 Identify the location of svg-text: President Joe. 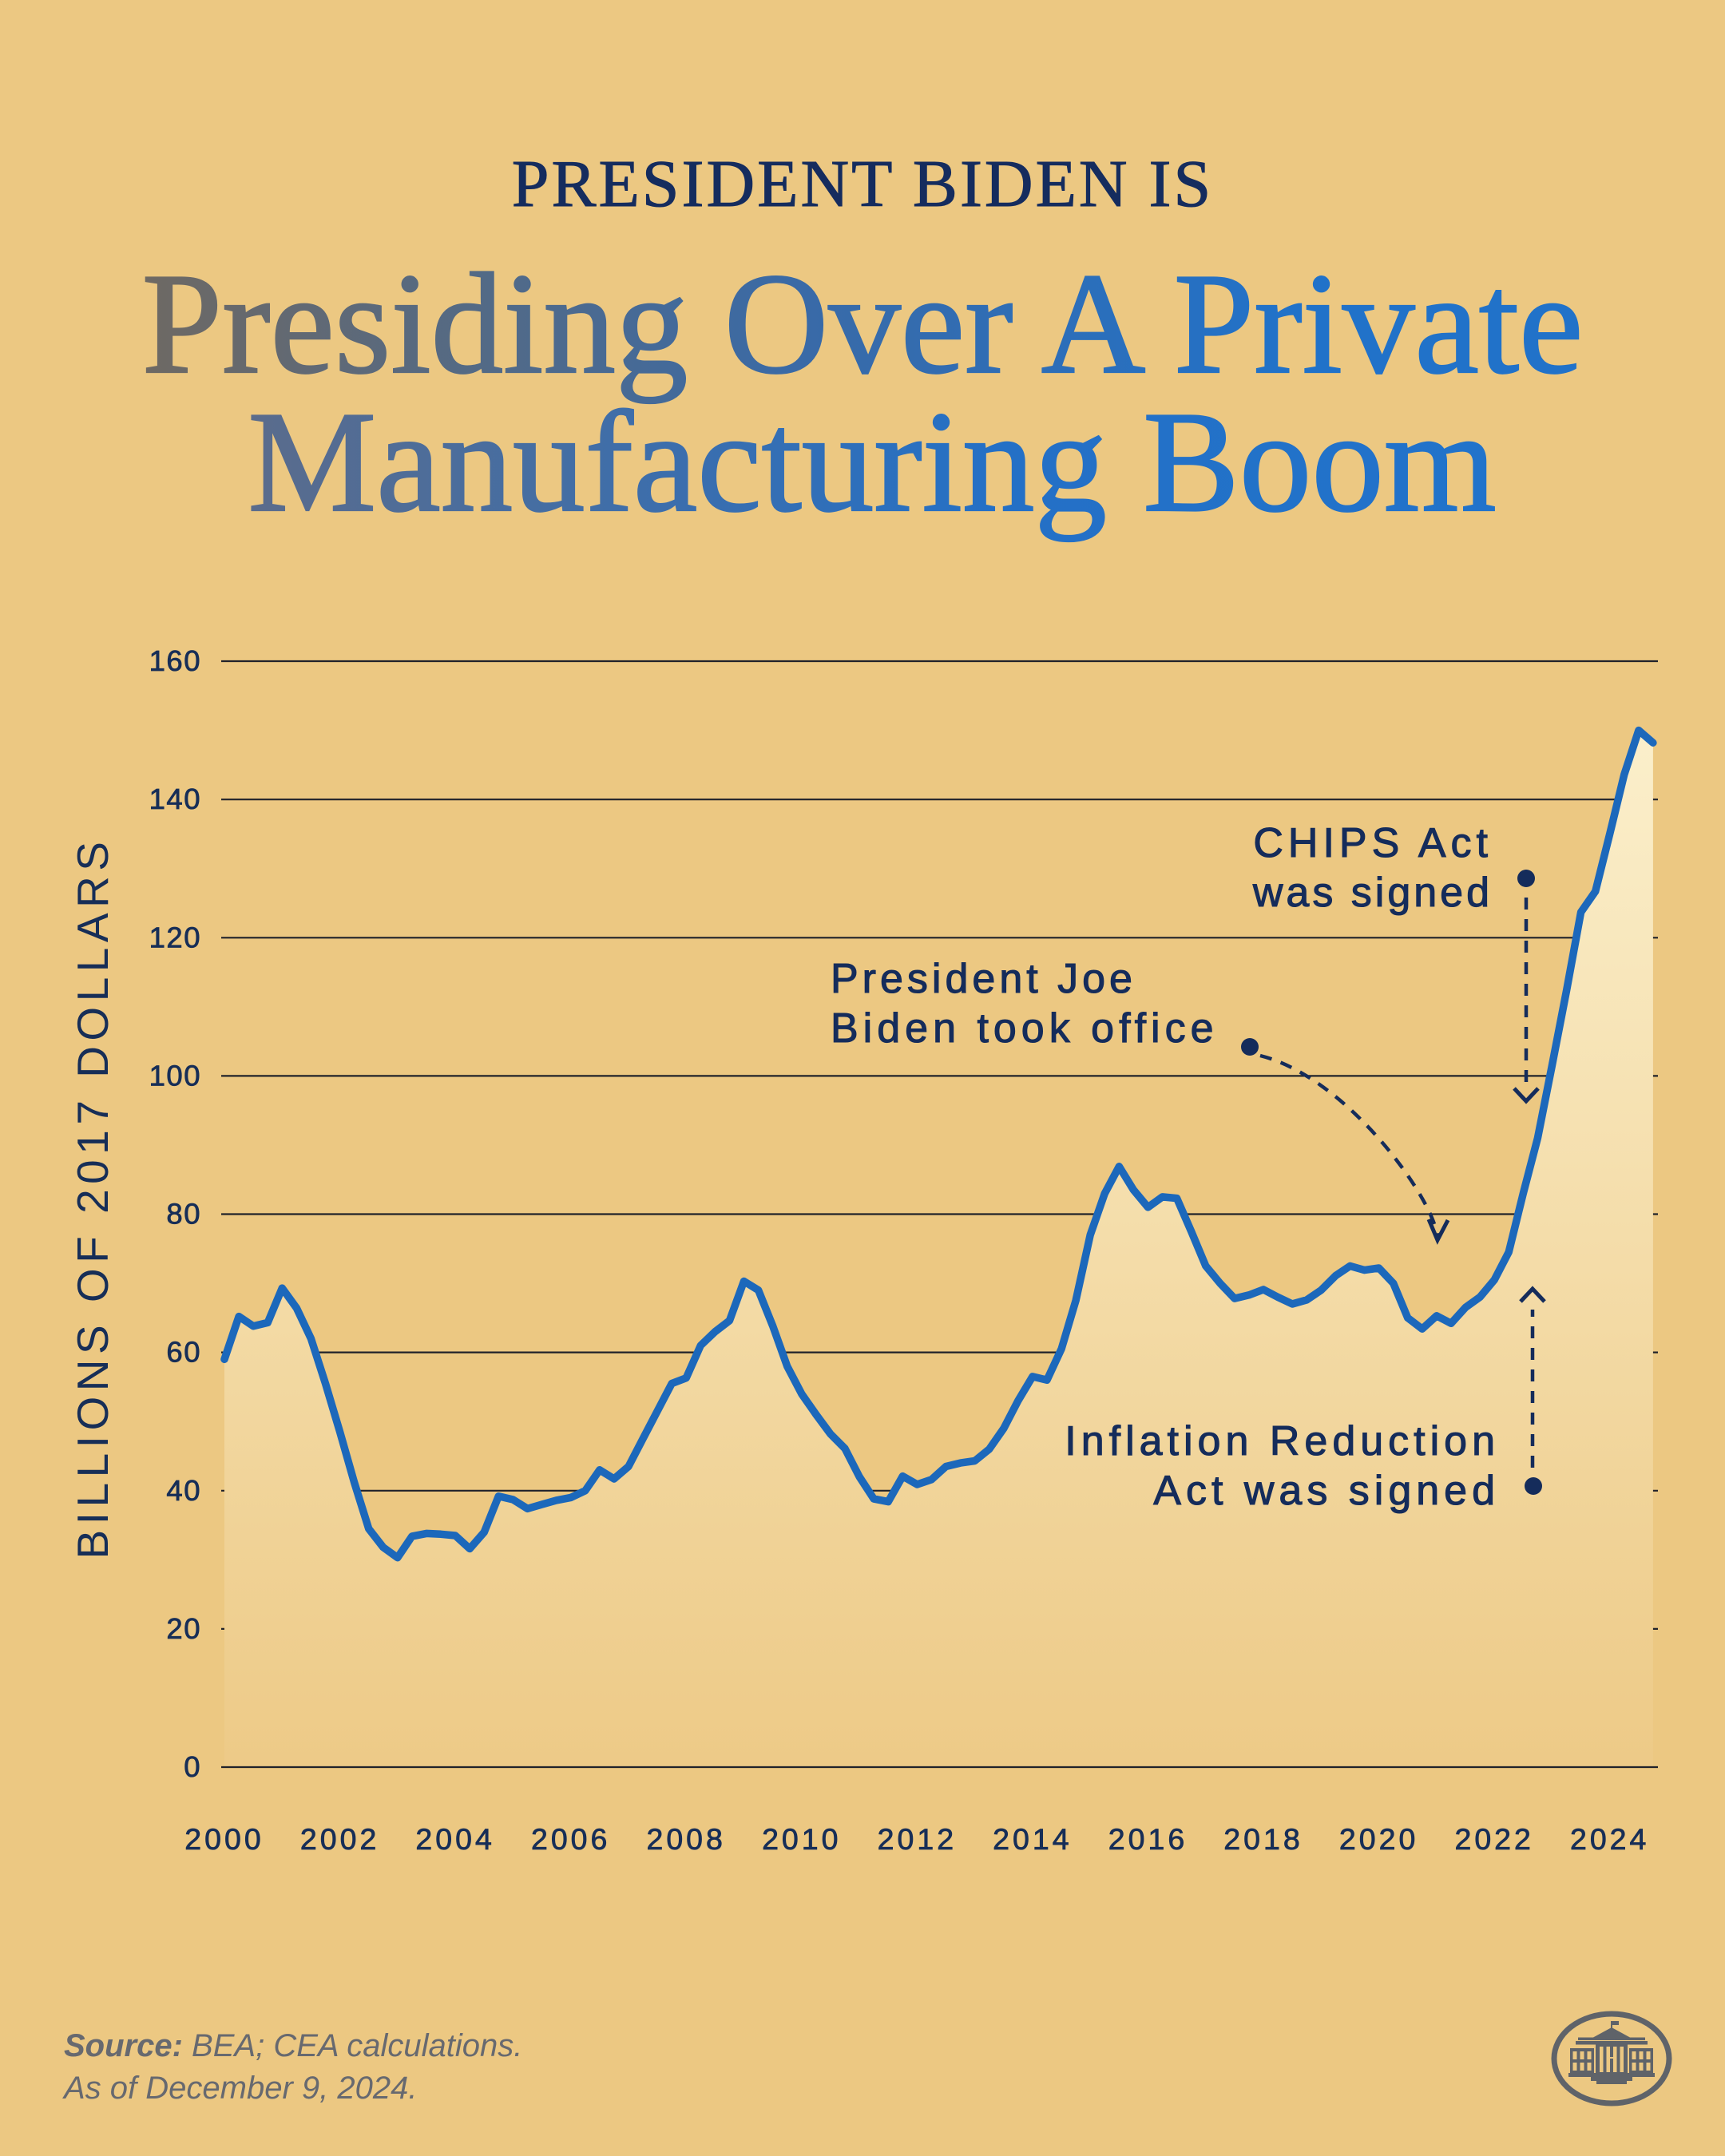
(984, 979).